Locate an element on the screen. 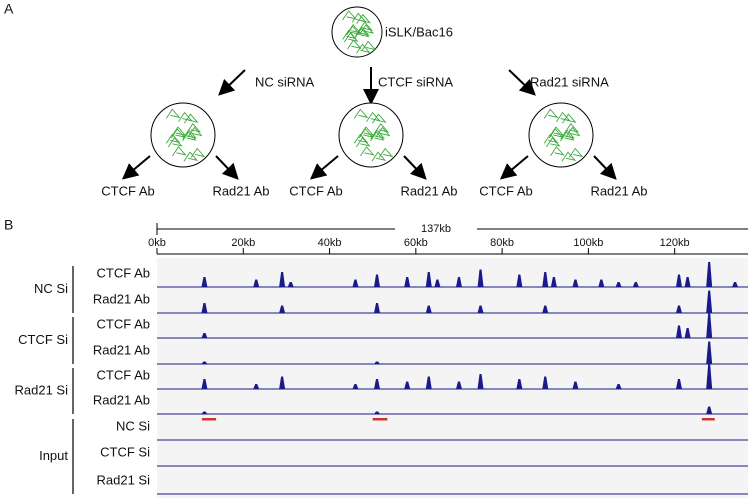 This screenshot has height=504, width=750. track-label: NC Si is located at coordinates (133, 425).